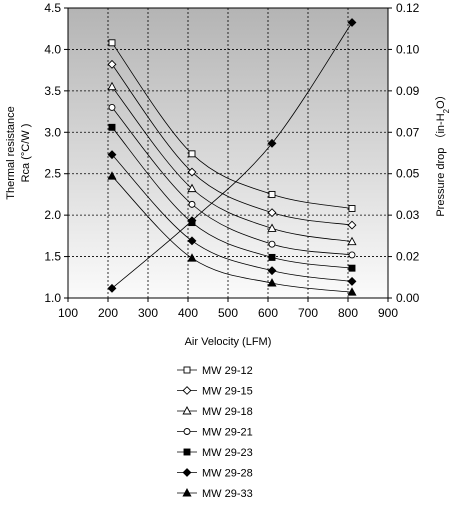  I want to click on x-tick-label: 100, so click(68, 313).